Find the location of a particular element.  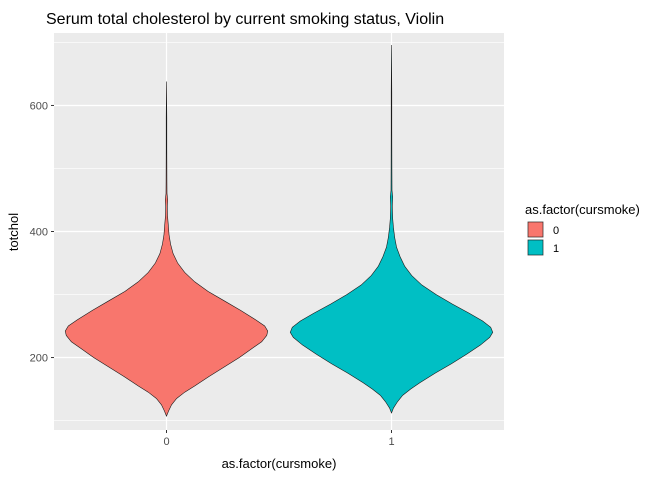

legend: as.factor(cursmoke) 0 1 is located at coordinates (582, 229).